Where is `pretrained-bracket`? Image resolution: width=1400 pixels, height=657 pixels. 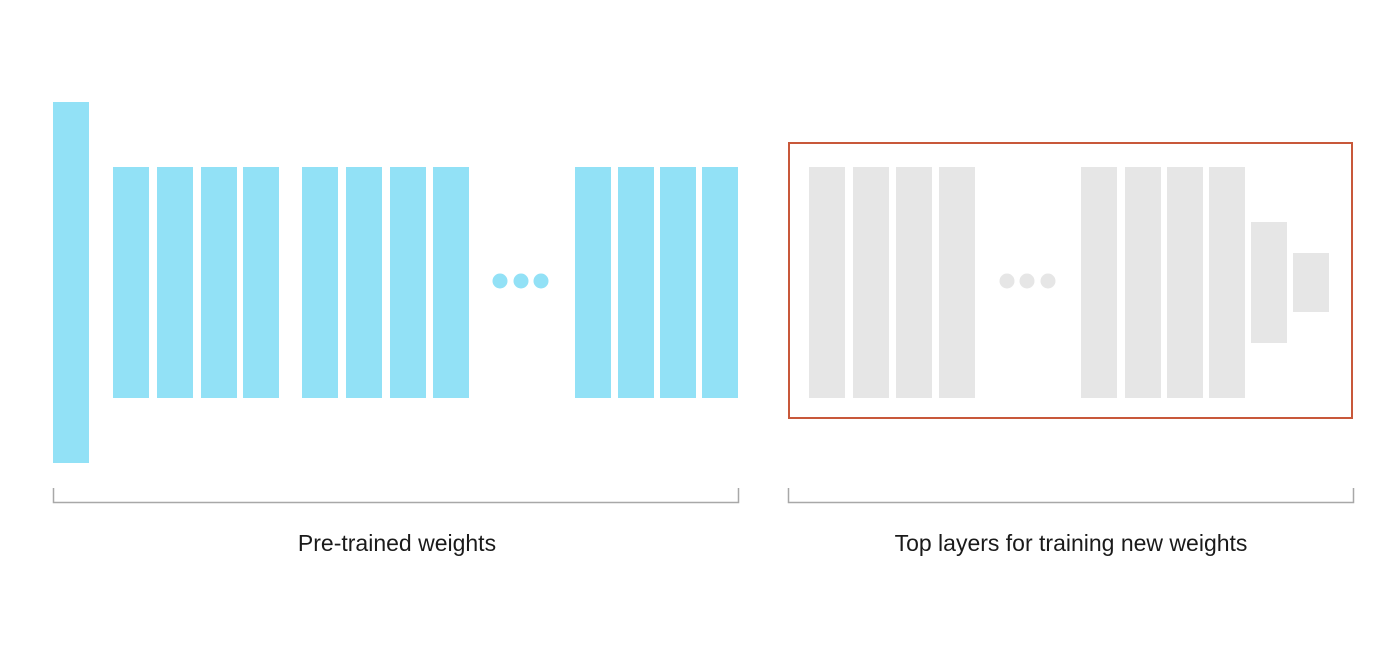
pretrained-bracket is located at coordinates (396, 496).